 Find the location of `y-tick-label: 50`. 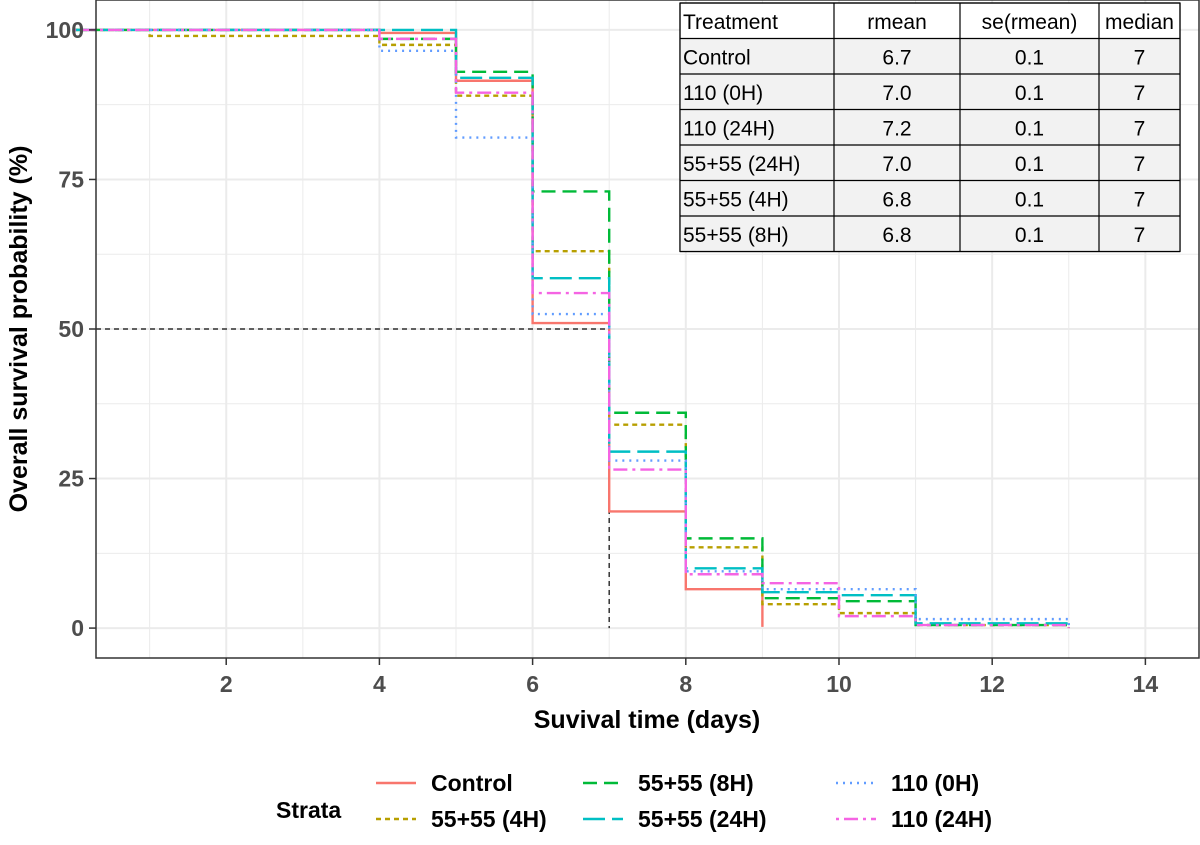

y-tick-label: 50 is located at coordinates (71, 329).